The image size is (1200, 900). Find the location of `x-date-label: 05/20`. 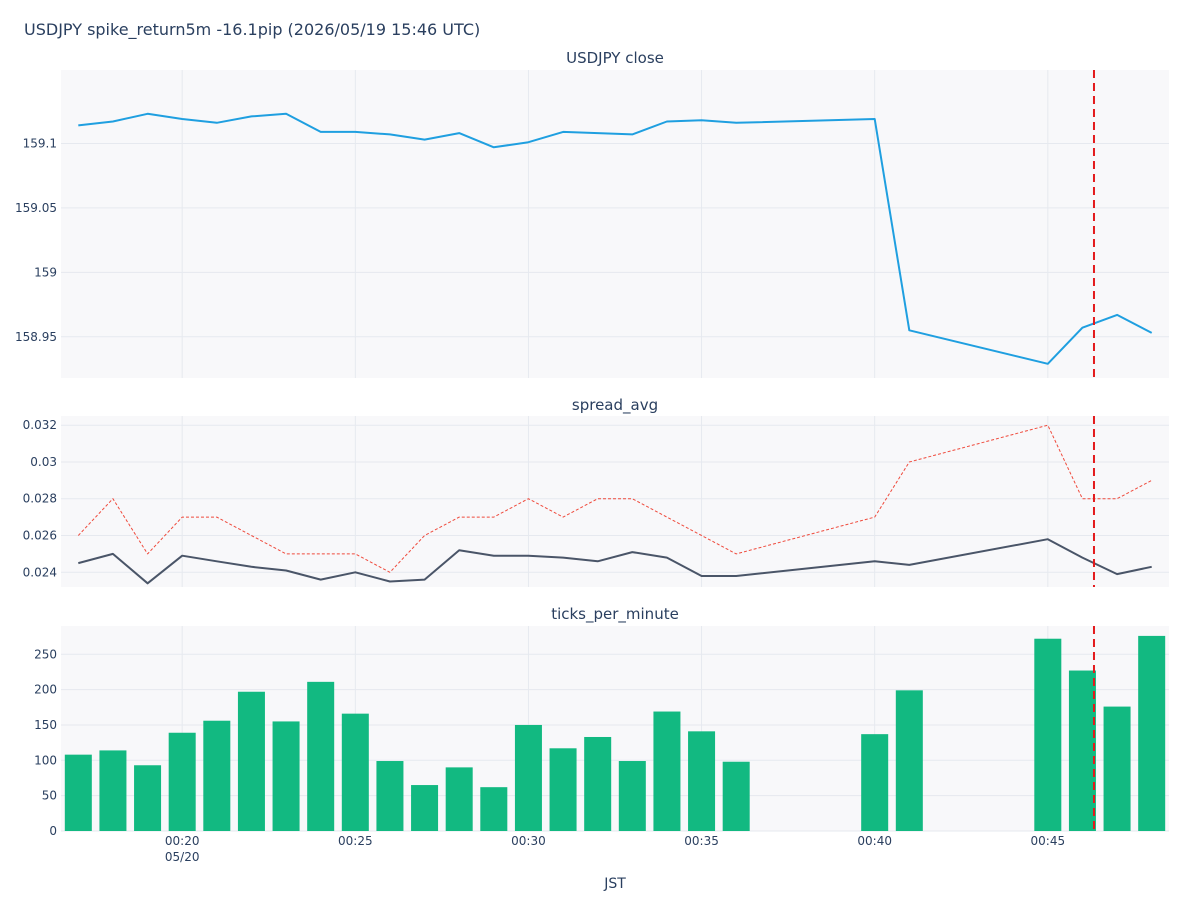

x-date-label: 05/20 is located at coordinates (182, 857).